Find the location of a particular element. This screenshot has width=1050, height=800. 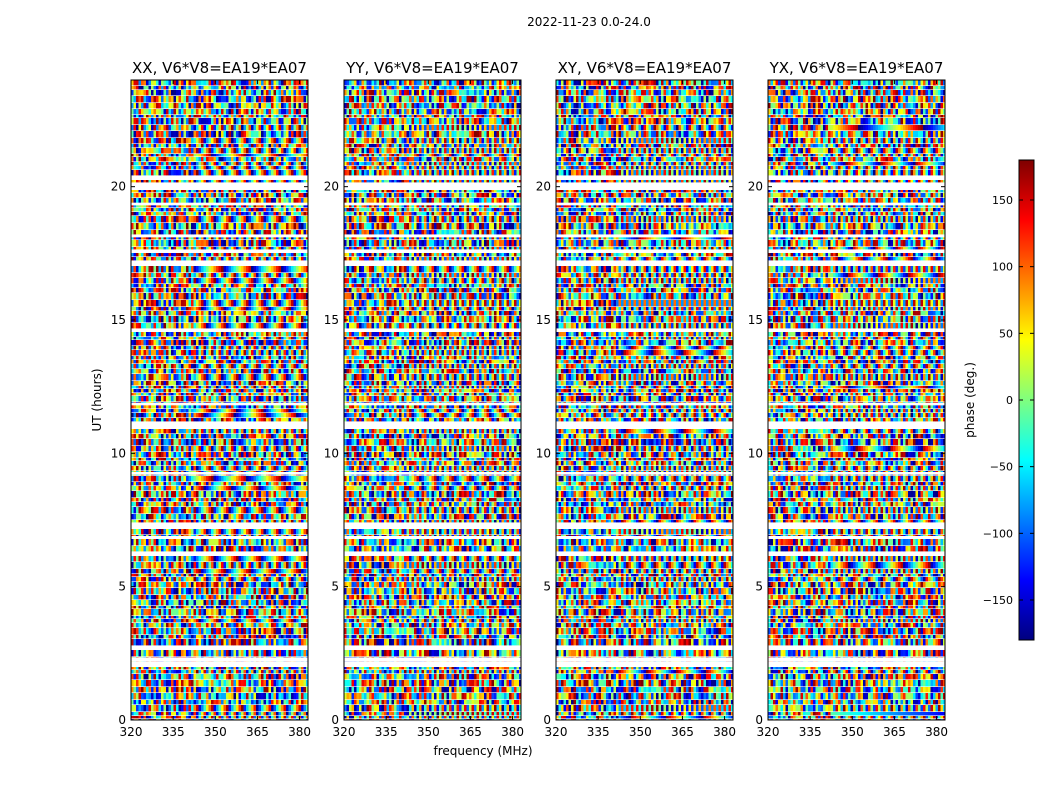

colorbar-tick-label: 50 is located at coordinates (1006, 333).